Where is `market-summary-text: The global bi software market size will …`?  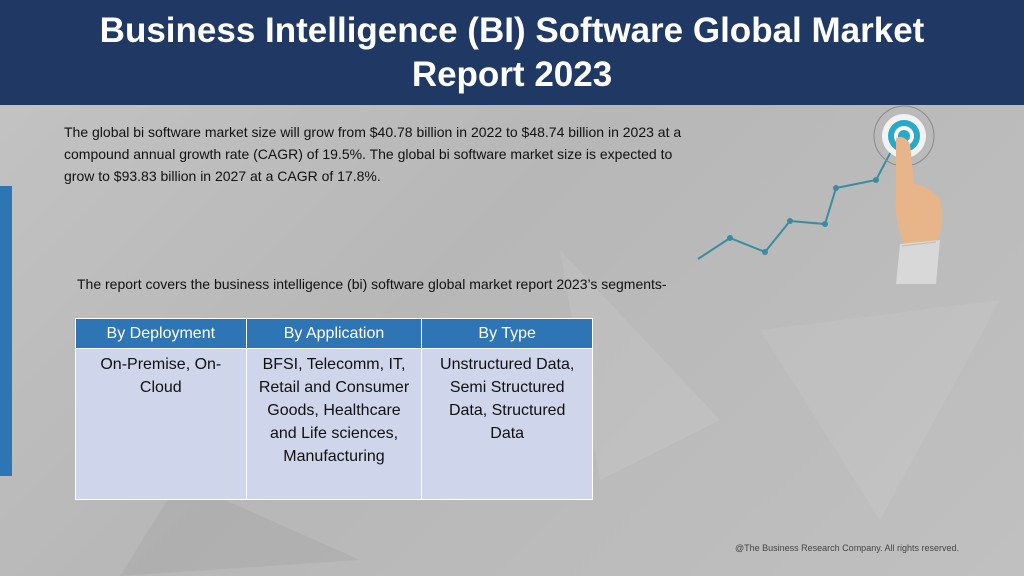
market-summary-text: The global bi software market size will … is located at coordinates (373, 154).